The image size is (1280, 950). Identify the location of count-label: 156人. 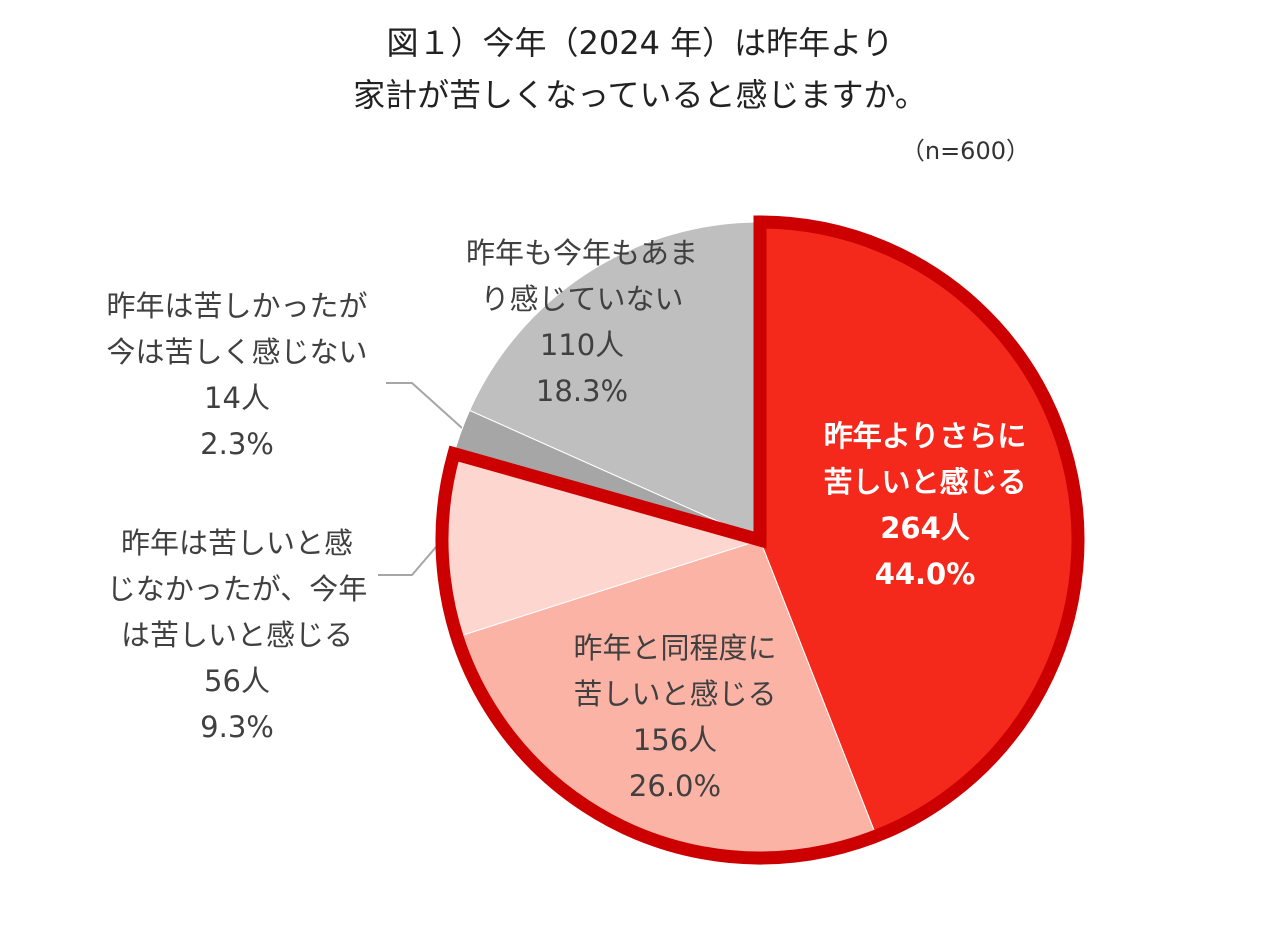
(675, 740).